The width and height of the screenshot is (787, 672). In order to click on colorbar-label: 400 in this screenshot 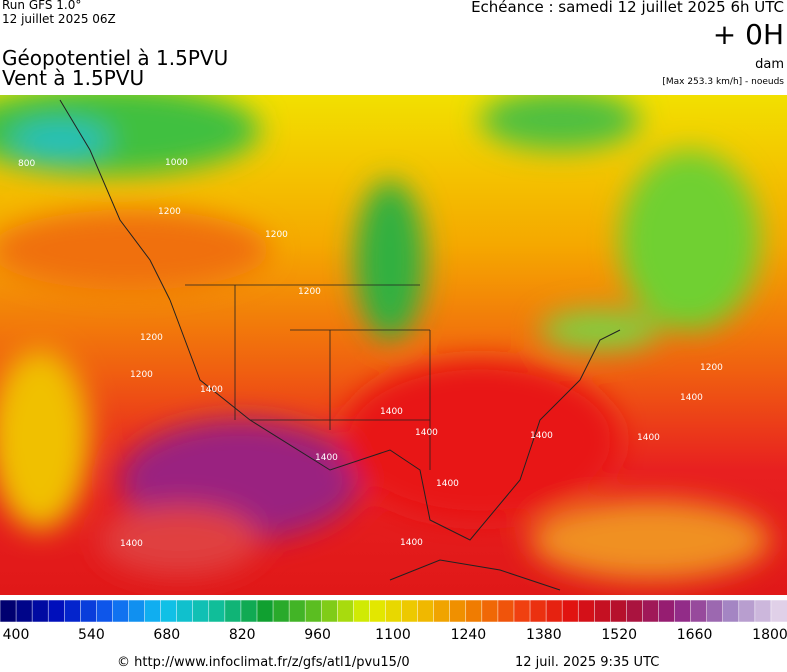, I will do `click(16, 635)`.